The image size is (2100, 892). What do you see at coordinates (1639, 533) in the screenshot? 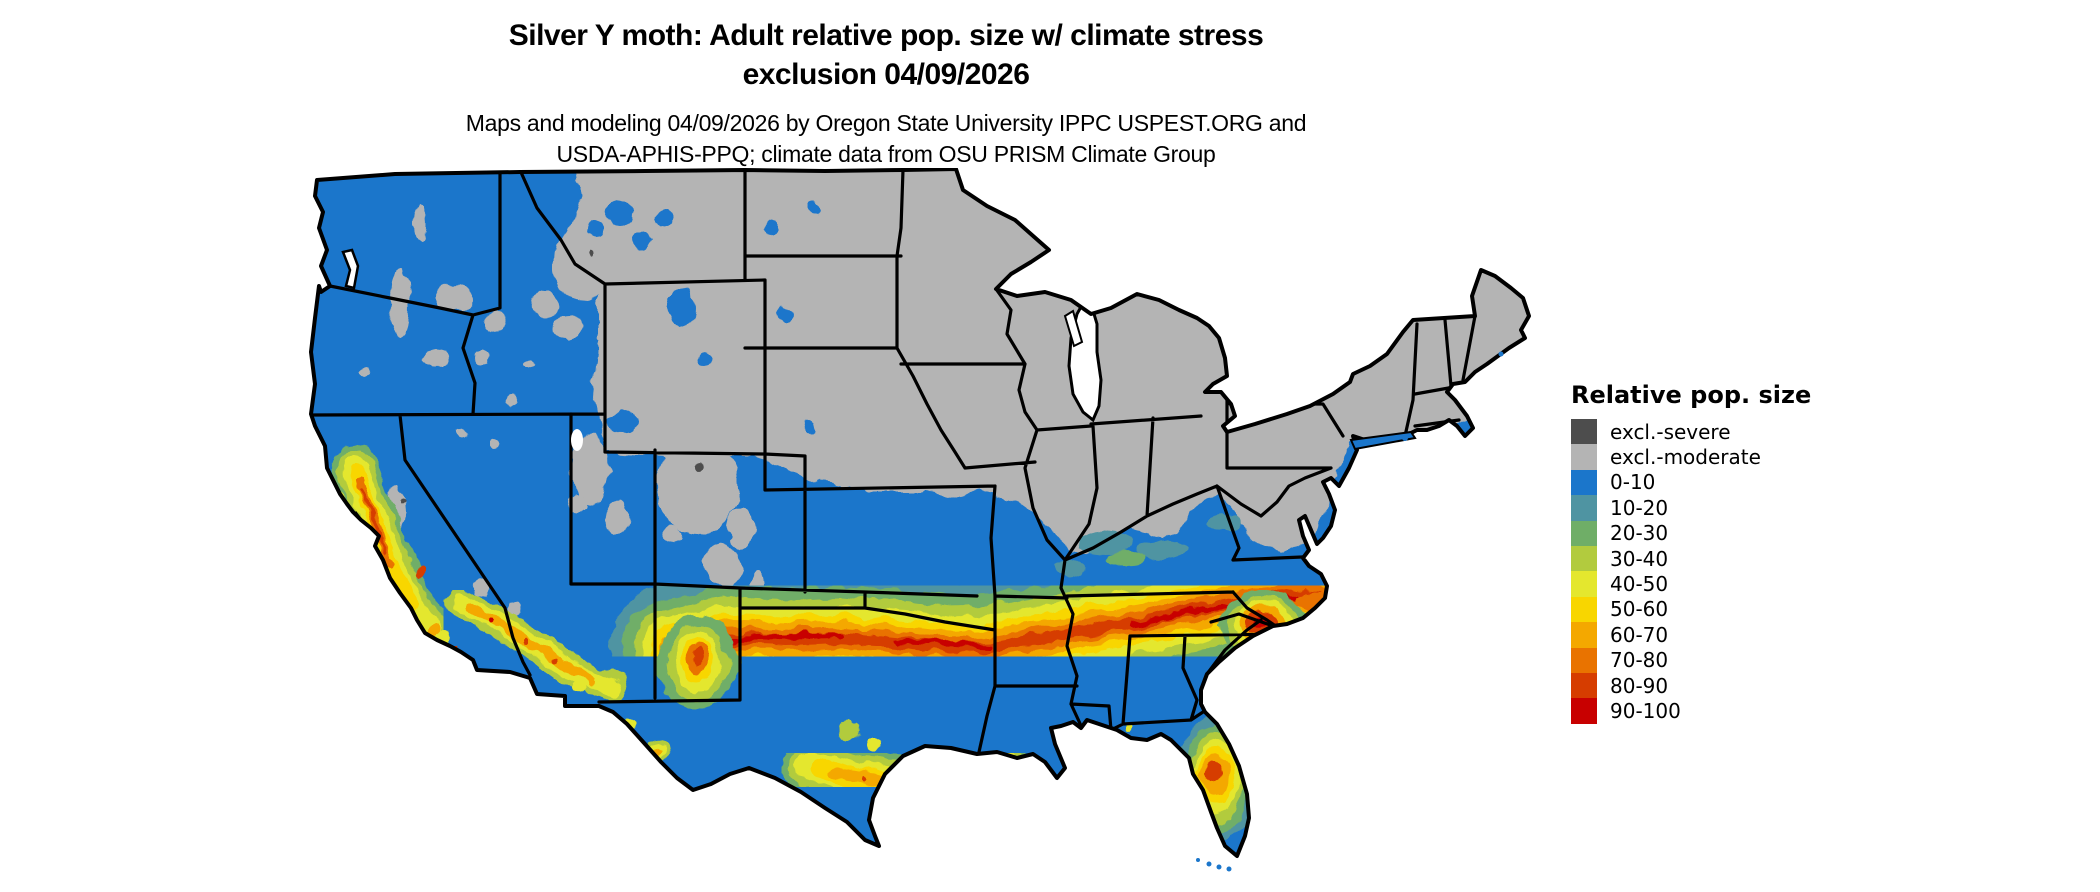
I see `legend-label: 20-30` at bounding box center [1639, 533].